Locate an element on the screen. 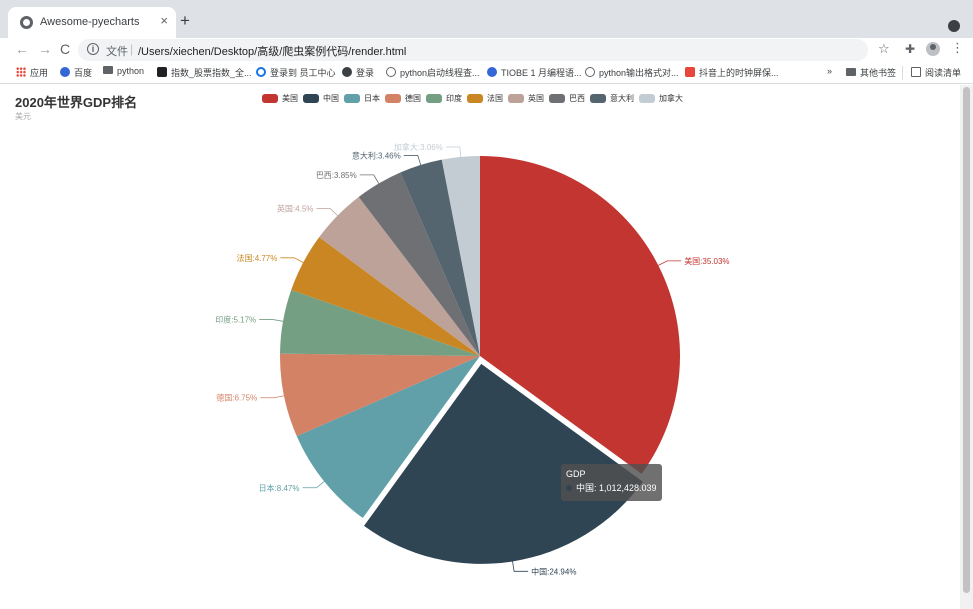 The image size is (973, 609). legend-item: 加拿大 is located at coordinates (661, 98).